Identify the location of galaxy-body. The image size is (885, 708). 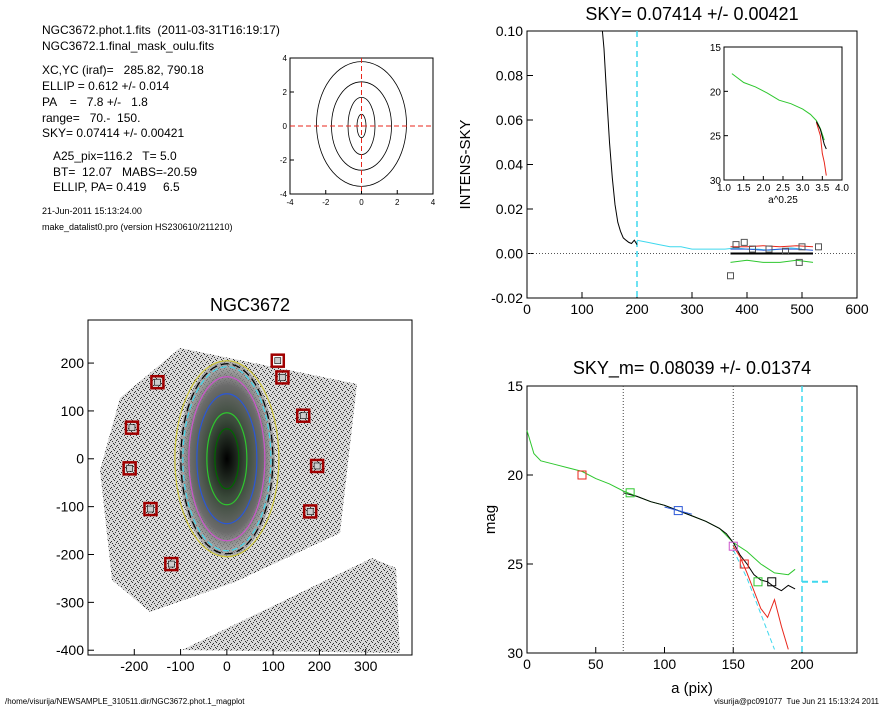
(226, 458).